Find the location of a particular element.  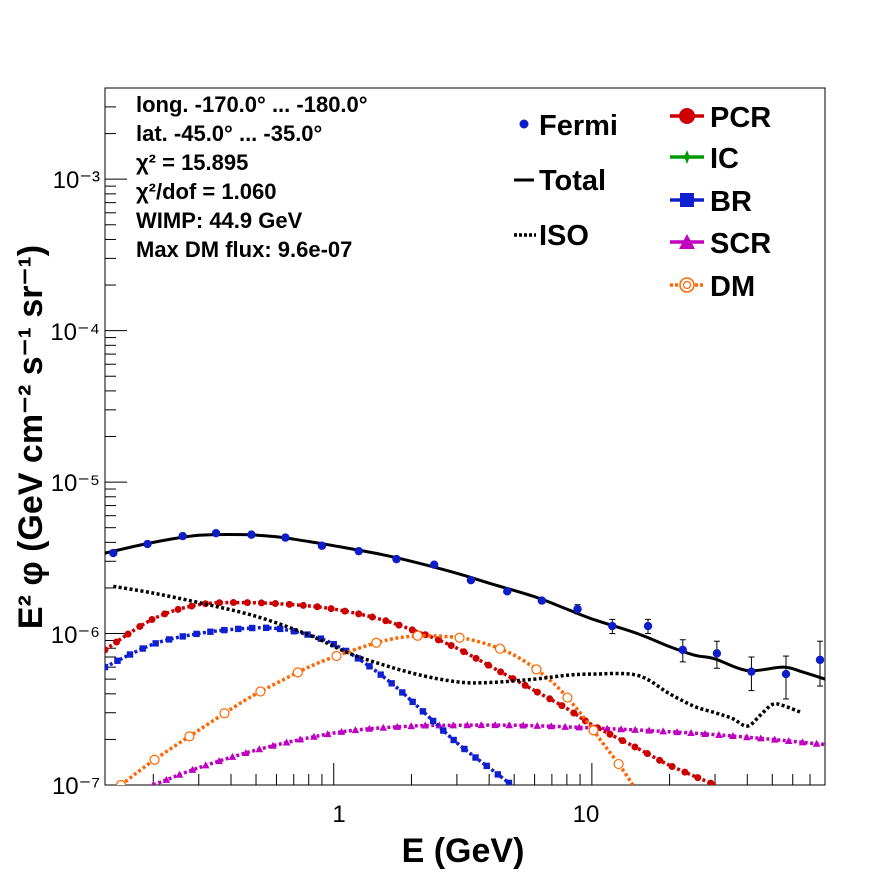

legend-marker-pcr is located at coordinates (687, 116).